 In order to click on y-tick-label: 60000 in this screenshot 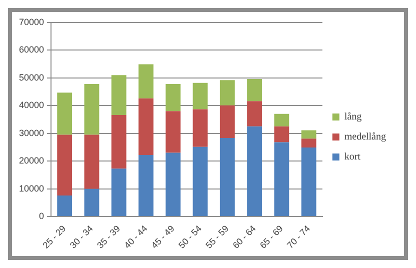, I will do `click(31, 49)`.